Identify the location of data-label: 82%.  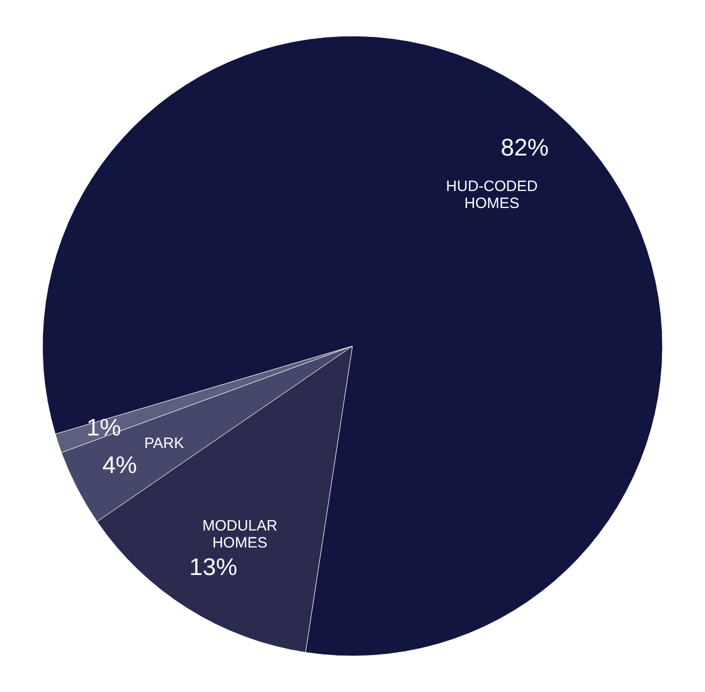
(524, 148).